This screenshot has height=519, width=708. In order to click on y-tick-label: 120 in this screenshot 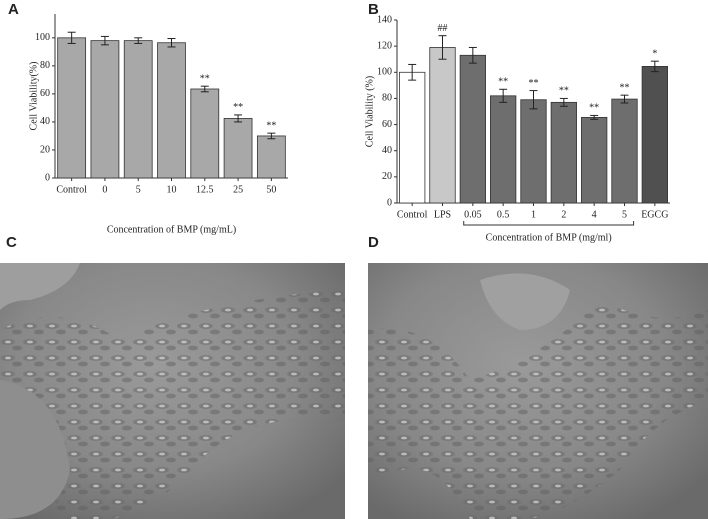, I will do `click(384, 45)`.